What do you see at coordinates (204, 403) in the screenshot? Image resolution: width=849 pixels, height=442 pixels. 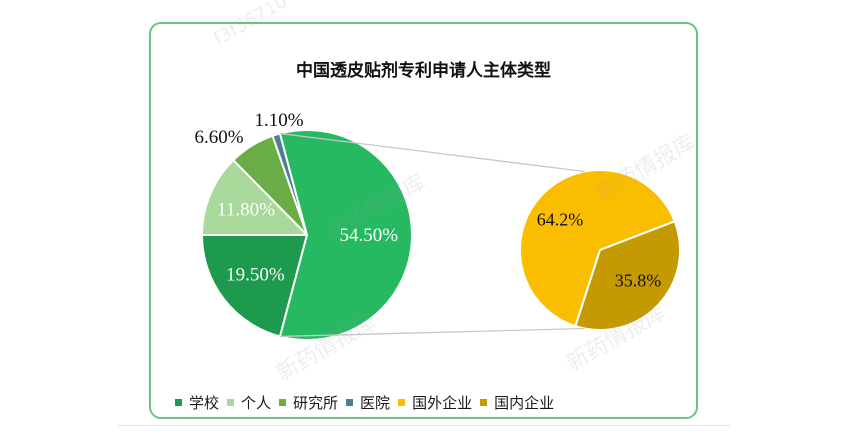 I see `legend-label: 学校` at bounding box center [204, 403].